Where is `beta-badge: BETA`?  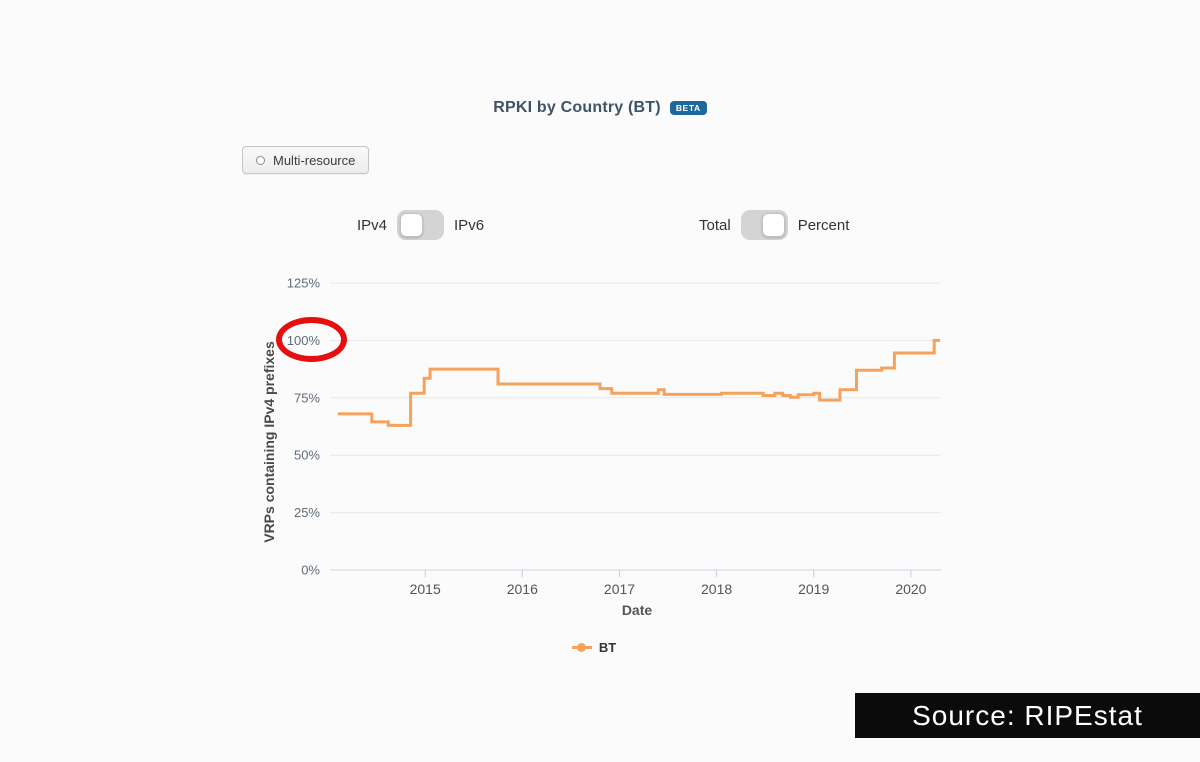 beta-badge: BETA is located at coordinates (688, 108).